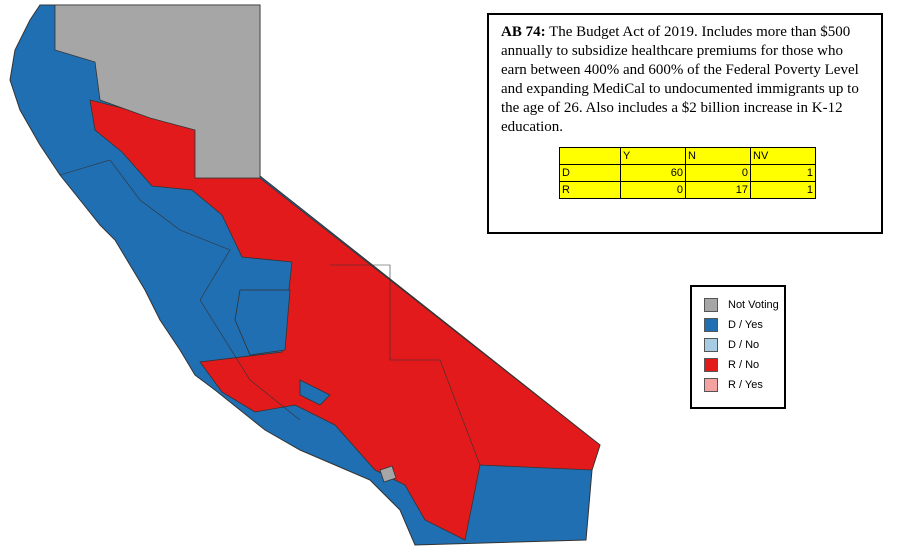 This screenshot has height=550, width=900. I want to click on legend: Not Voting D / Yes D / No R / No R / Yes, so click(738, 347).